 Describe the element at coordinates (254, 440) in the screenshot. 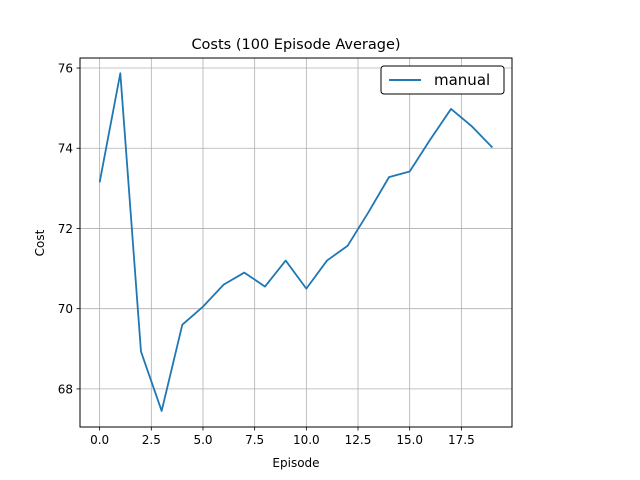

I see `x-tick-label: 7.5` at that location.